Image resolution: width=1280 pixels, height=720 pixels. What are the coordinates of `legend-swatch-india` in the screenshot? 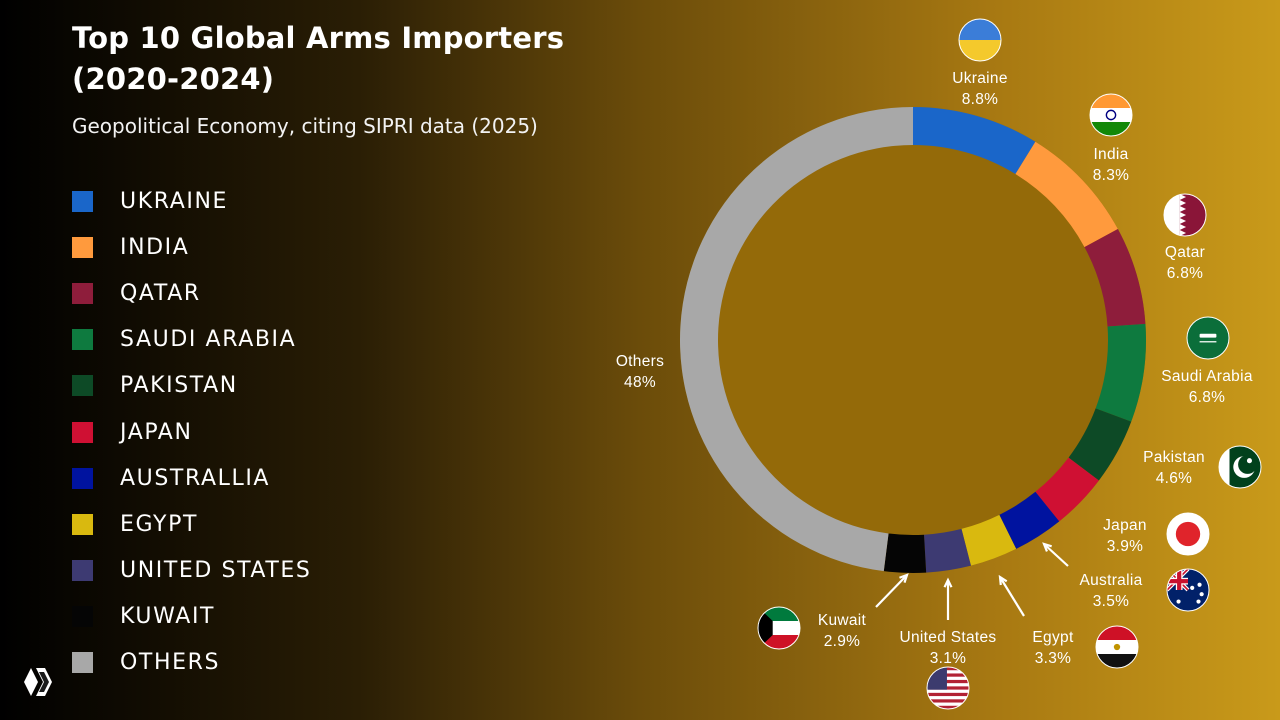 It's located at (82, 247).